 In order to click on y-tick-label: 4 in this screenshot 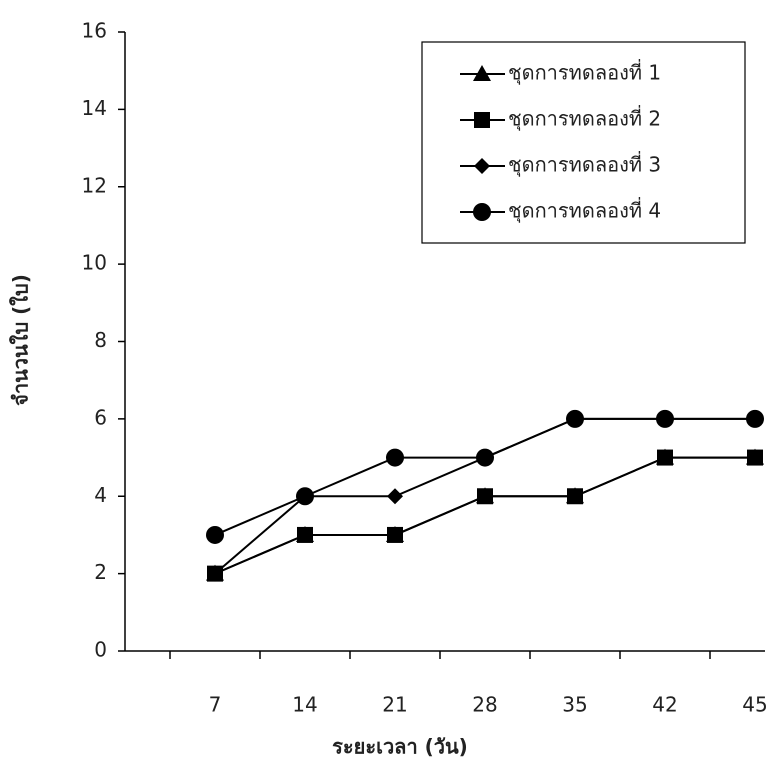, I will do `click(100, 495)`.